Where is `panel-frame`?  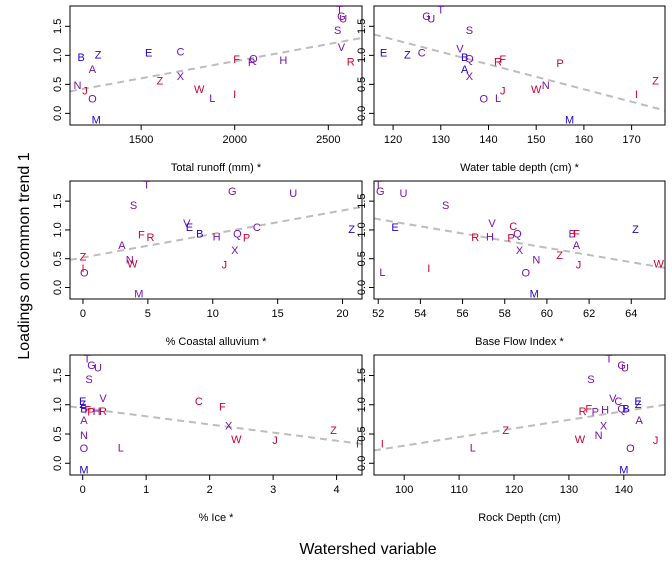 panel-frame is located at coordinates (519, 65).